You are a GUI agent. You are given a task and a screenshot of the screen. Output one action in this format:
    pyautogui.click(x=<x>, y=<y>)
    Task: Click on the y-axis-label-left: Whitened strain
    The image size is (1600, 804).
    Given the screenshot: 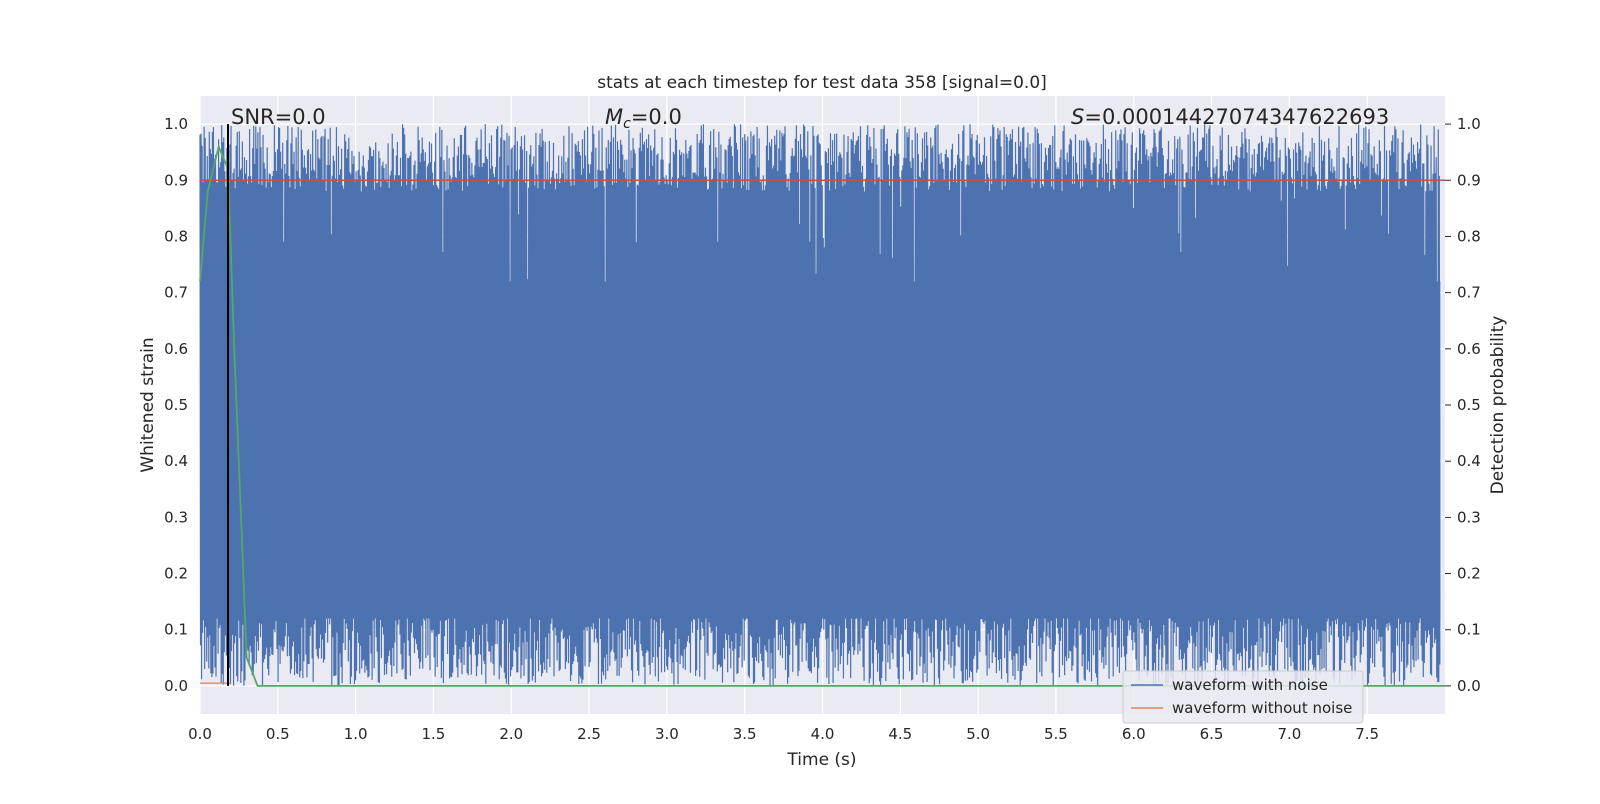 What is the action you would take?
    pyautogui.click(x=148, y=404)
    